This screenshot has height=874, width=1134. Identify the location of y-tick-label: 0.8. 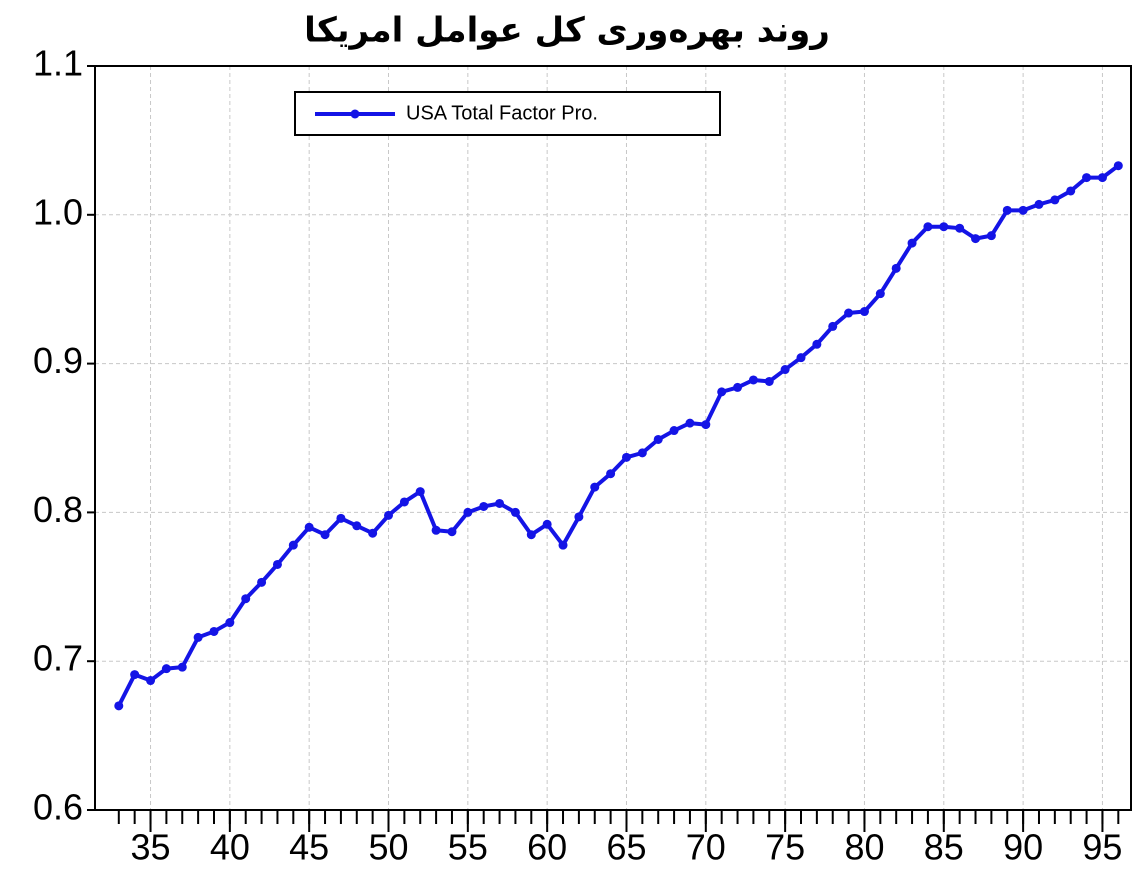
(58, 509).